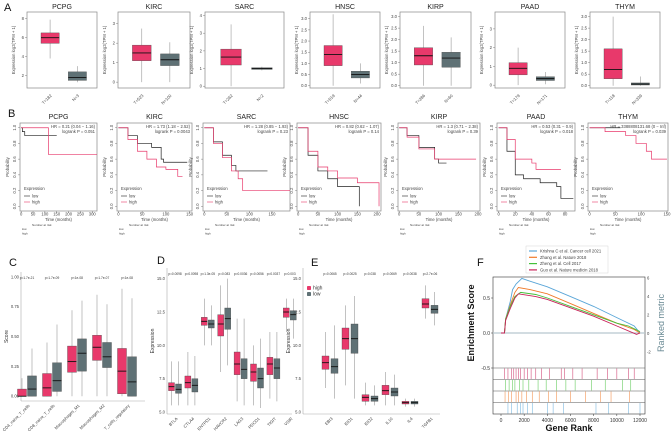 The image size is (672, 434). I want to click on hazard-ratio-text: HR = 1.28 (0.85 − 1.93), so click(266, 126).